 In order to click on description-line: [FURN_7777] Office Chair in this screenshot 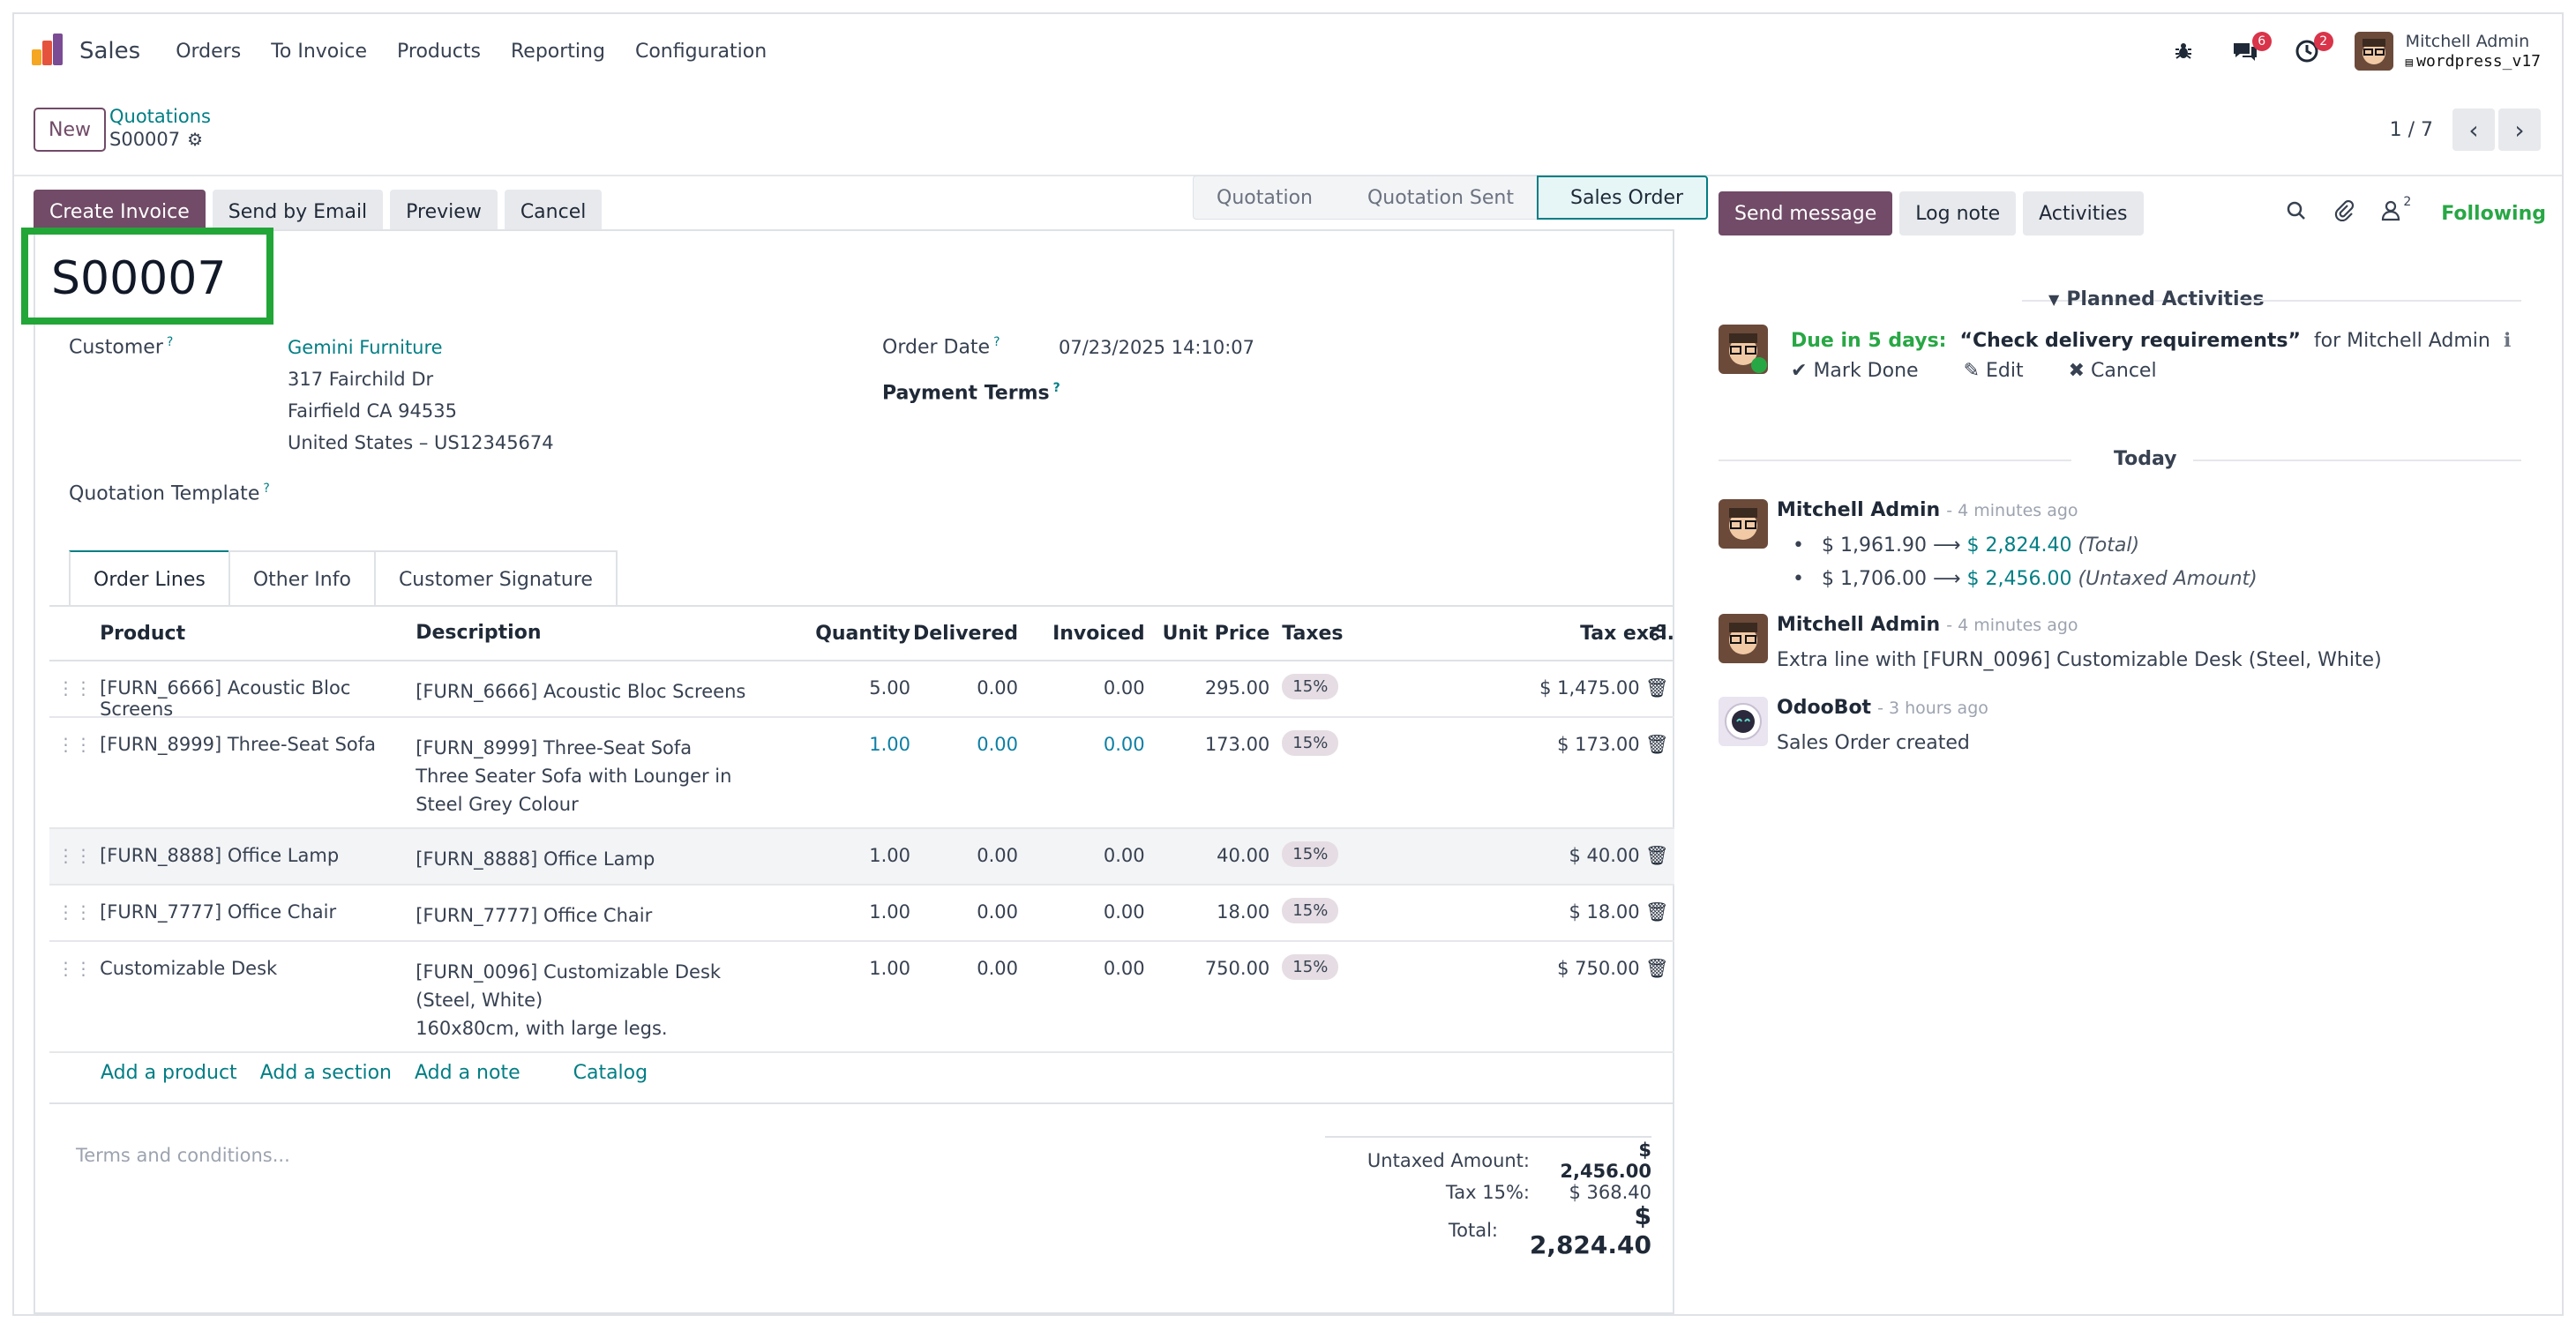, I will do `click(535, 916)`.